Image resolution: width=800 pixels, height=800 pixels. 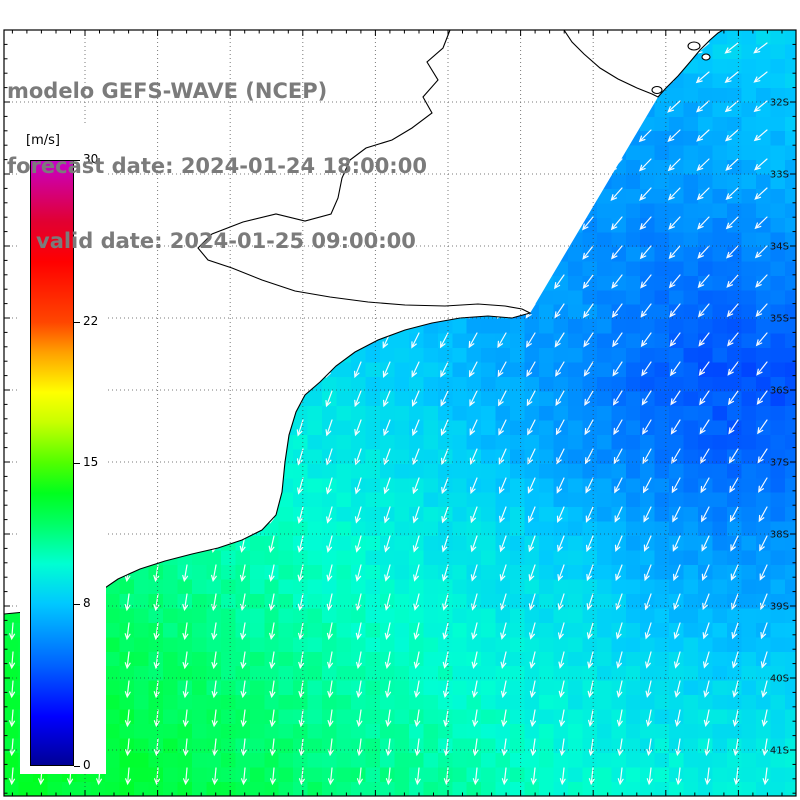 I want to click on forecast-date-label: forecast date: 2024-01-24 18:00:00, so click(x=217, y=166).